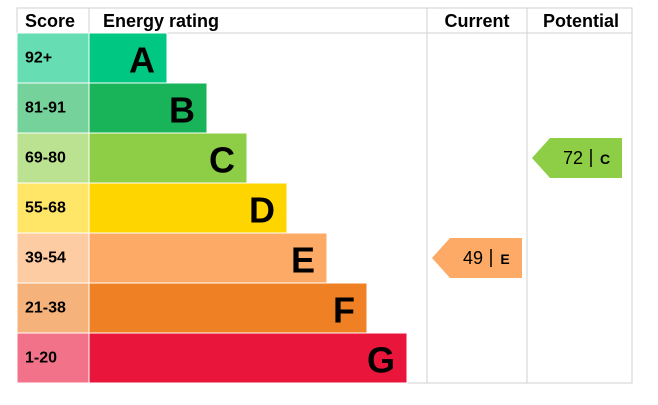  Describe the element at coordinates (303, 260) in the screenshot. I see `rating-letter: E` at that location.